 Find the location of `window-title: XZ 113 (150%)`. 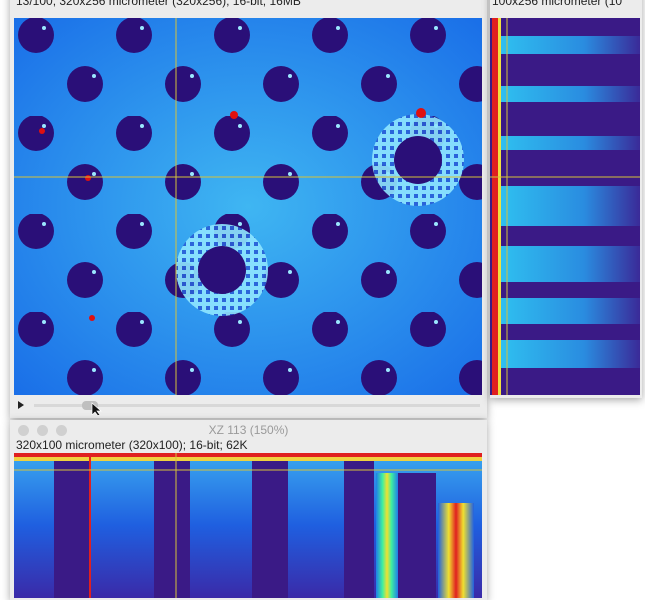

window-title: XZ 113 (150%) is located at coordinates (248, 430).